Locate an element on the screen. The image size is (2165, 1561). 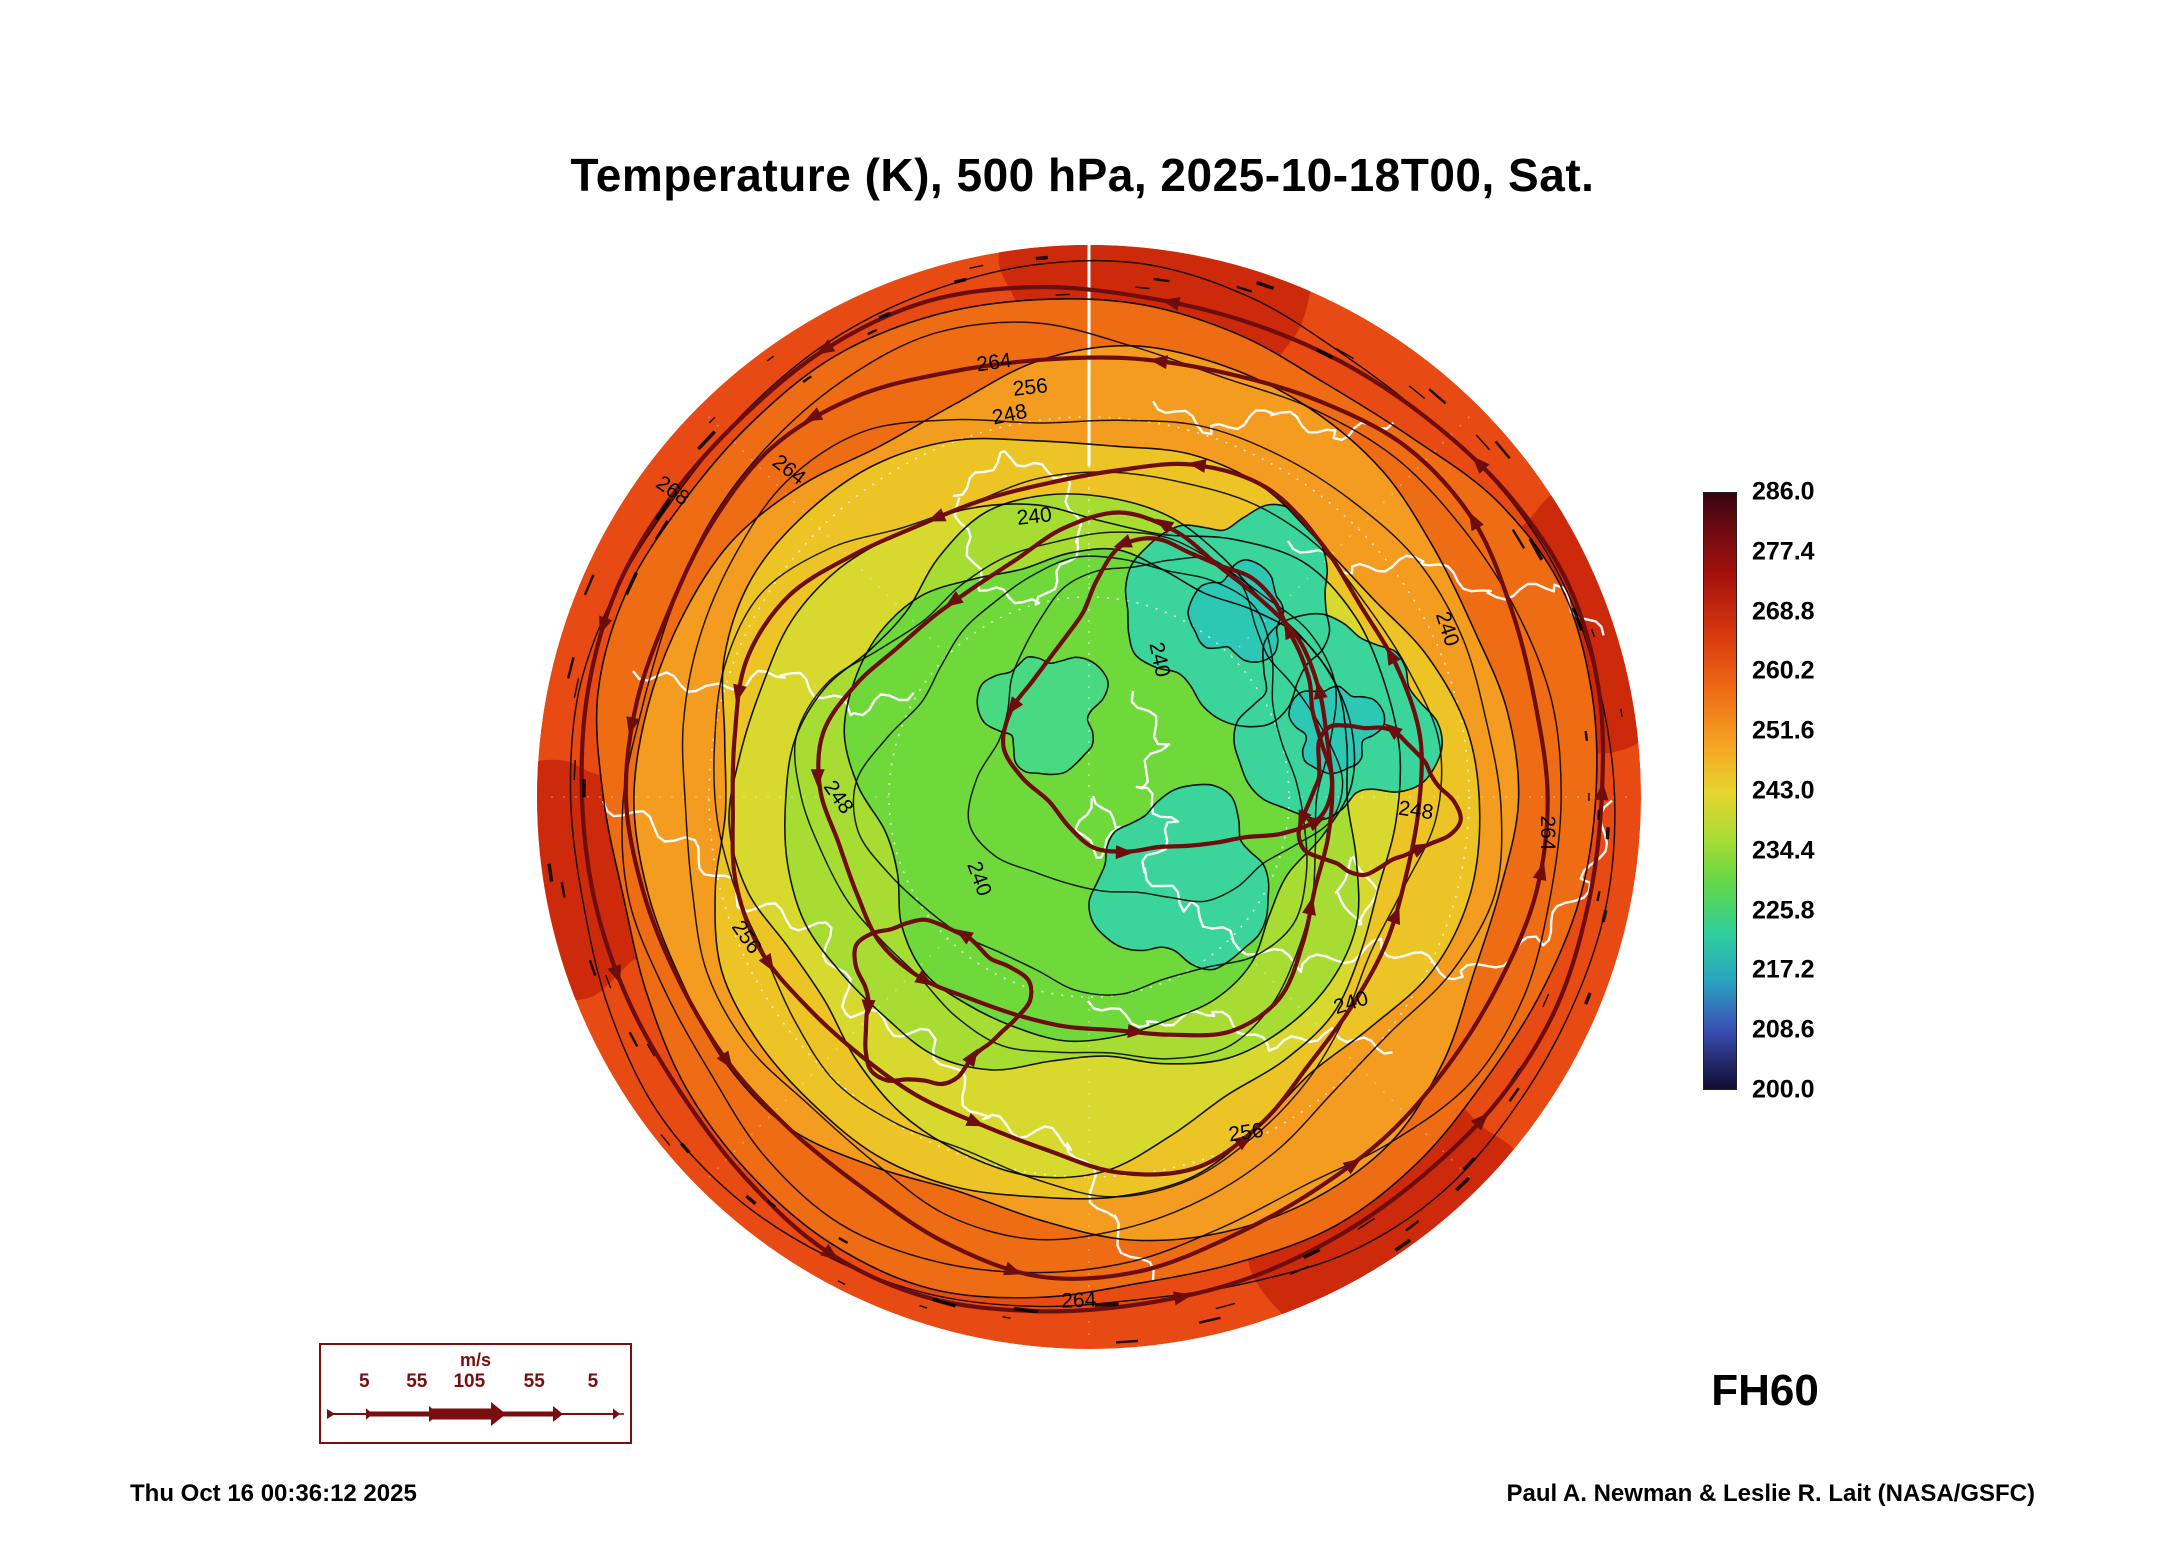
forecast-hour-label: FH60 is located at coordinates (1765, 1390).